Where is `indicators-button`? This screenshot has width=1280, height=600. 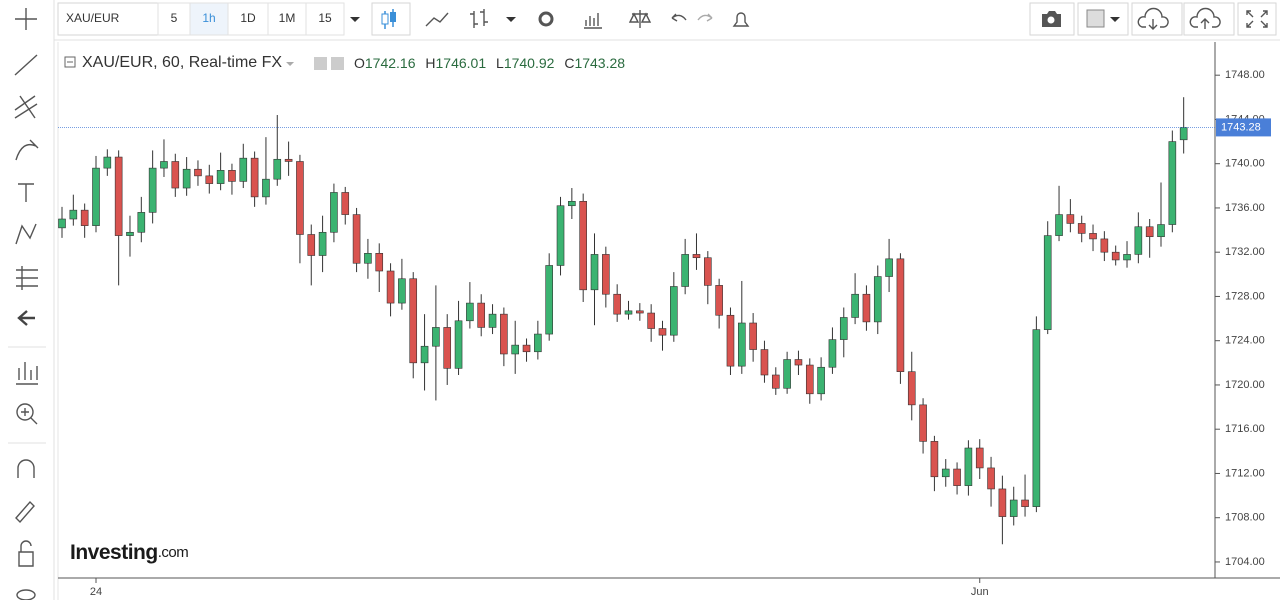 indicators-button is located at coordinates (593, 21).